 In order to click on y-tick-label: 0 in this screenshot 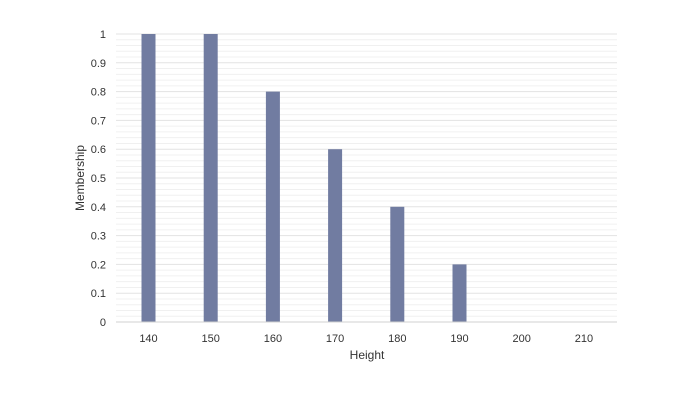, I will do `click(103, 323)`.